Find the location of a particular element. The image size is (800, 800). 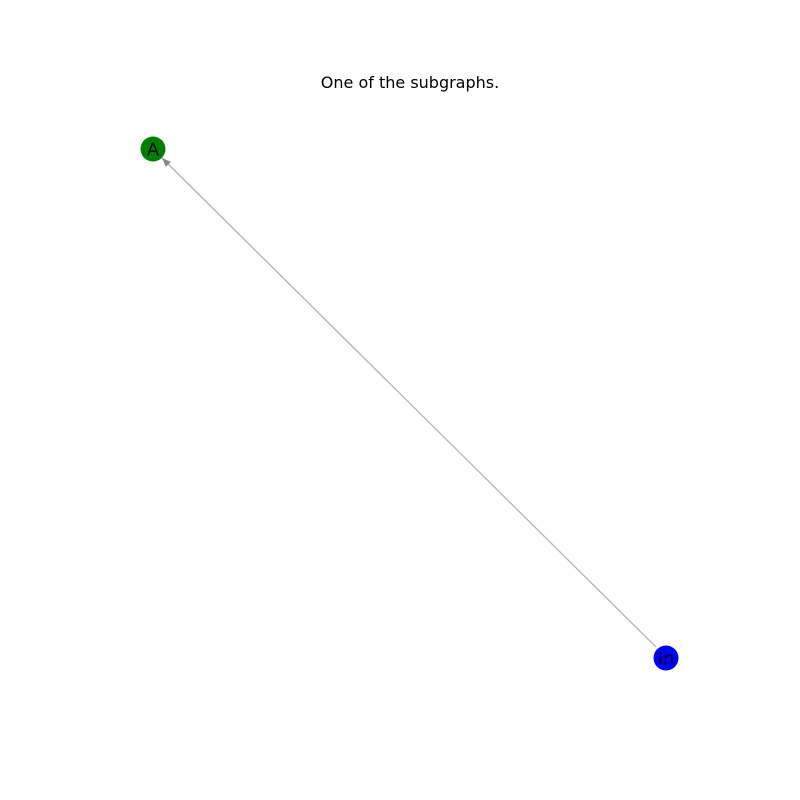

node-a-circle is located at coordinates (153, 149).